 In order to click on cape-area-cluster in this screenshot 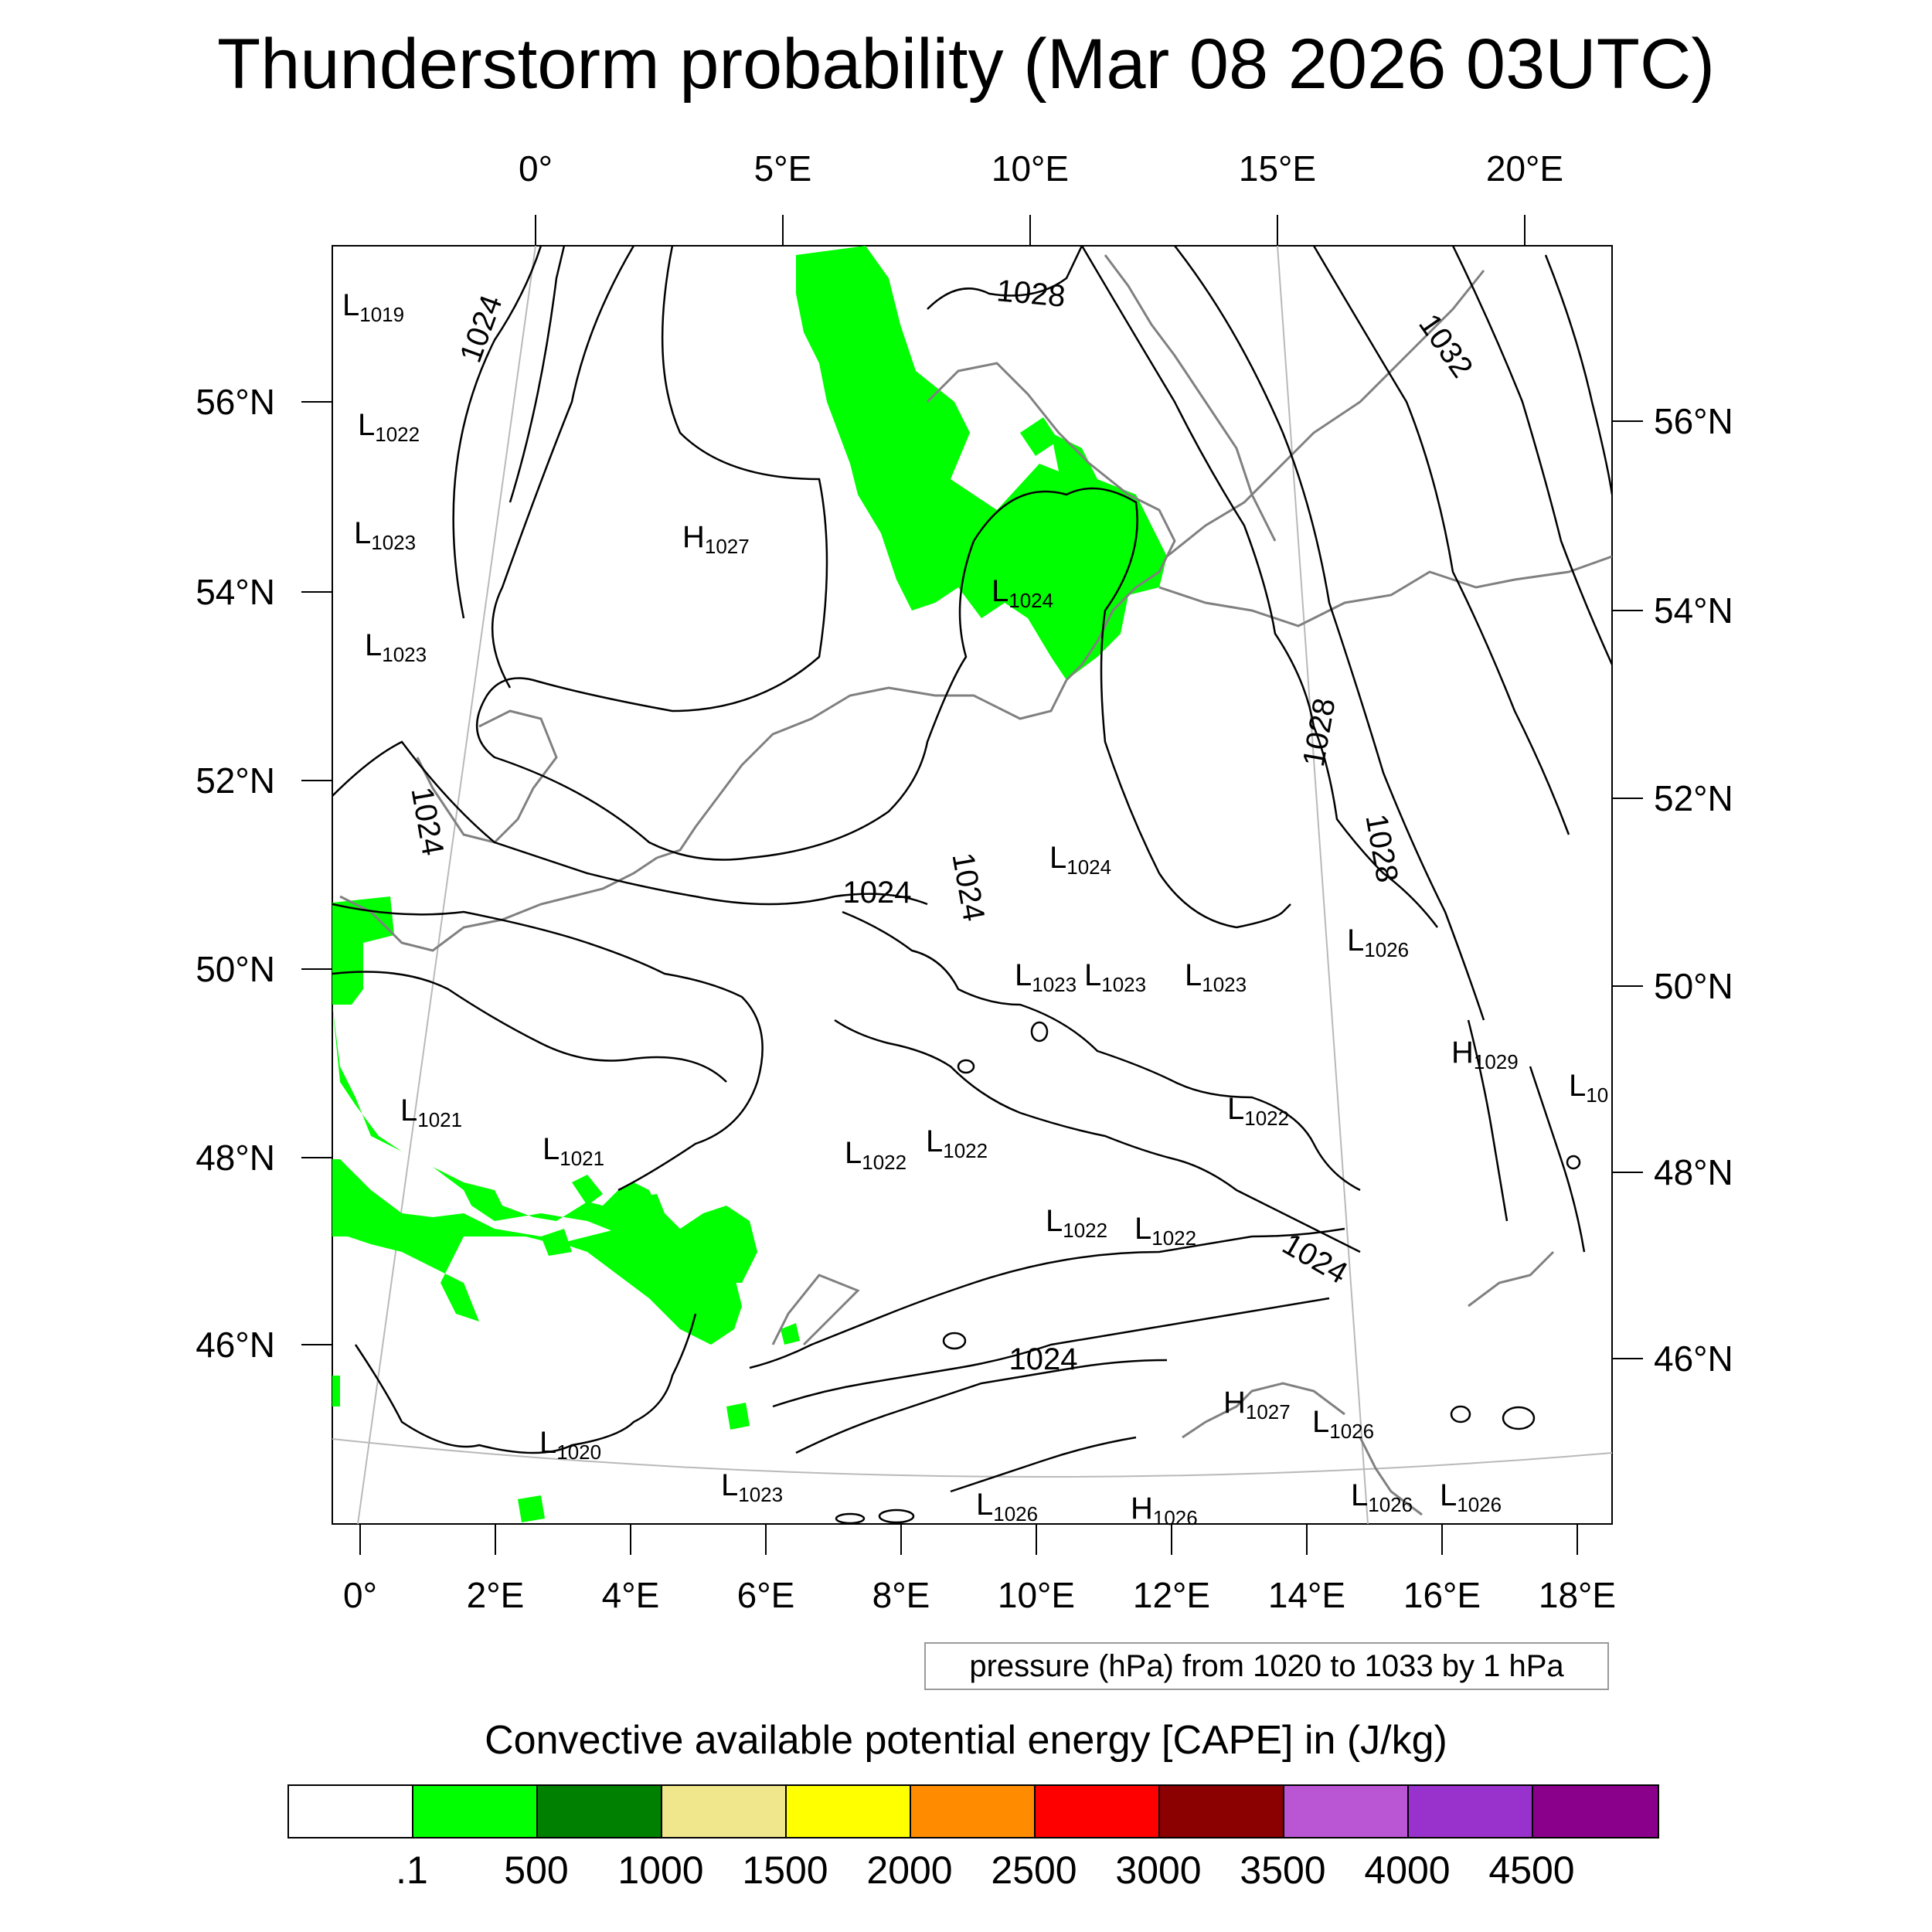, I will do `click(603, 1215)`.